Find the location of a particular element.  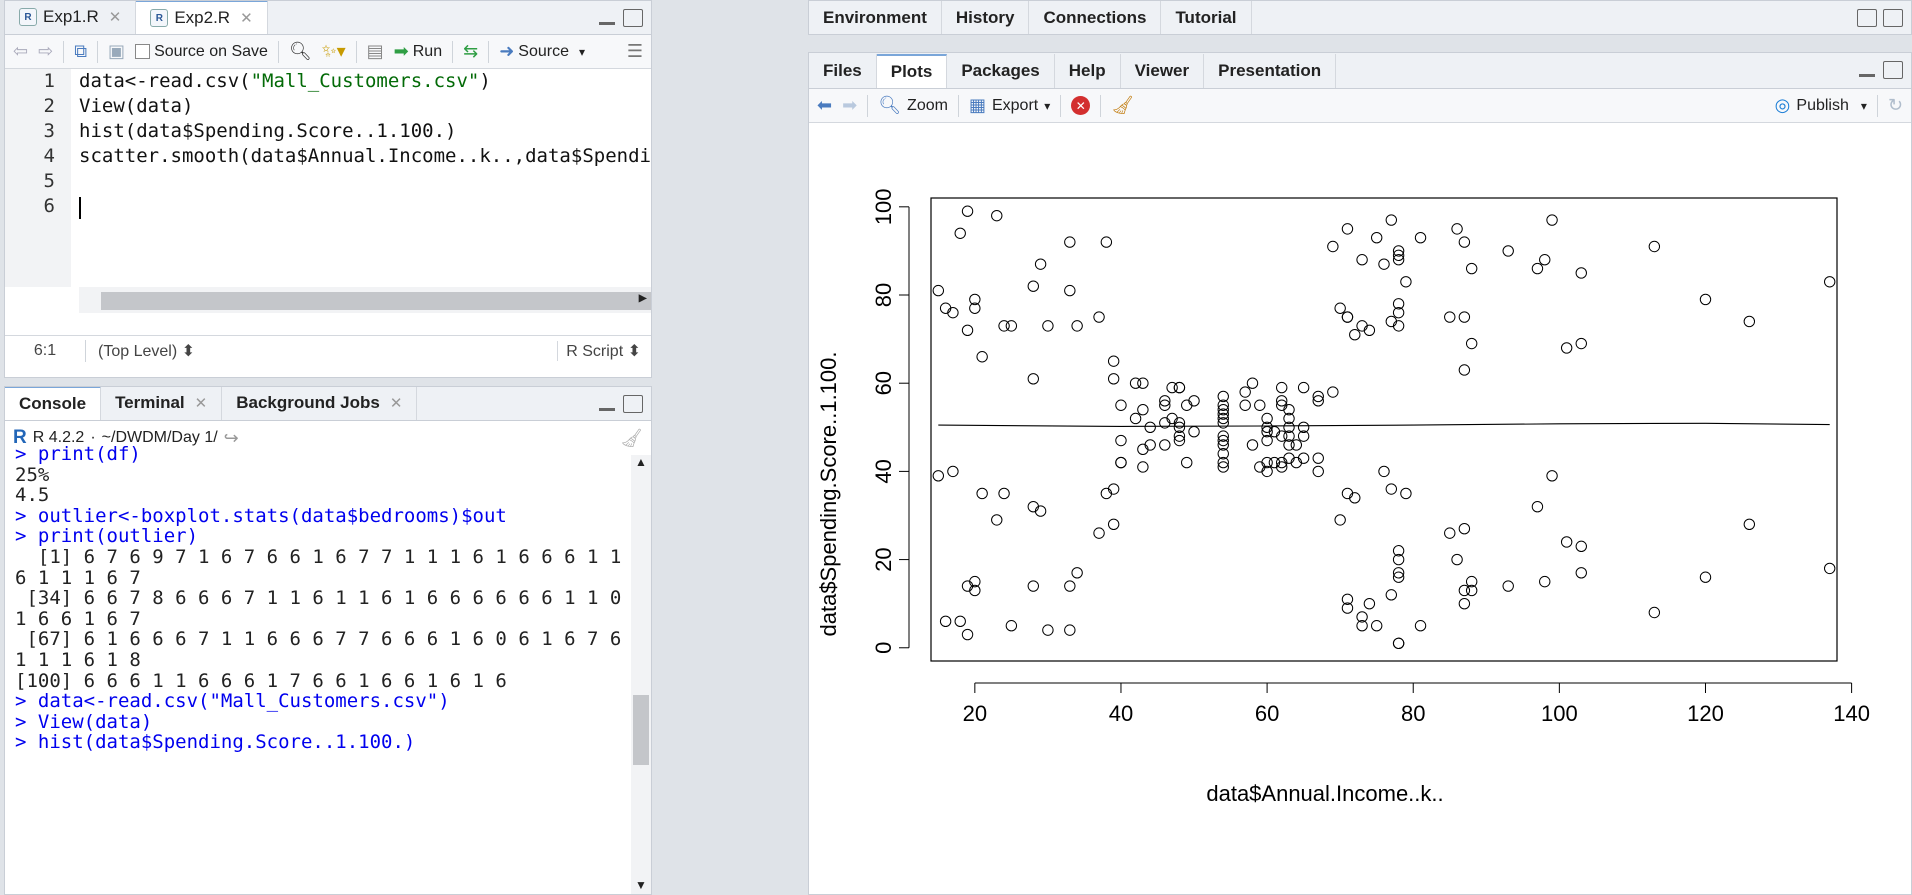

code-line: 2 View(data) is located at coordinates (328, 106).